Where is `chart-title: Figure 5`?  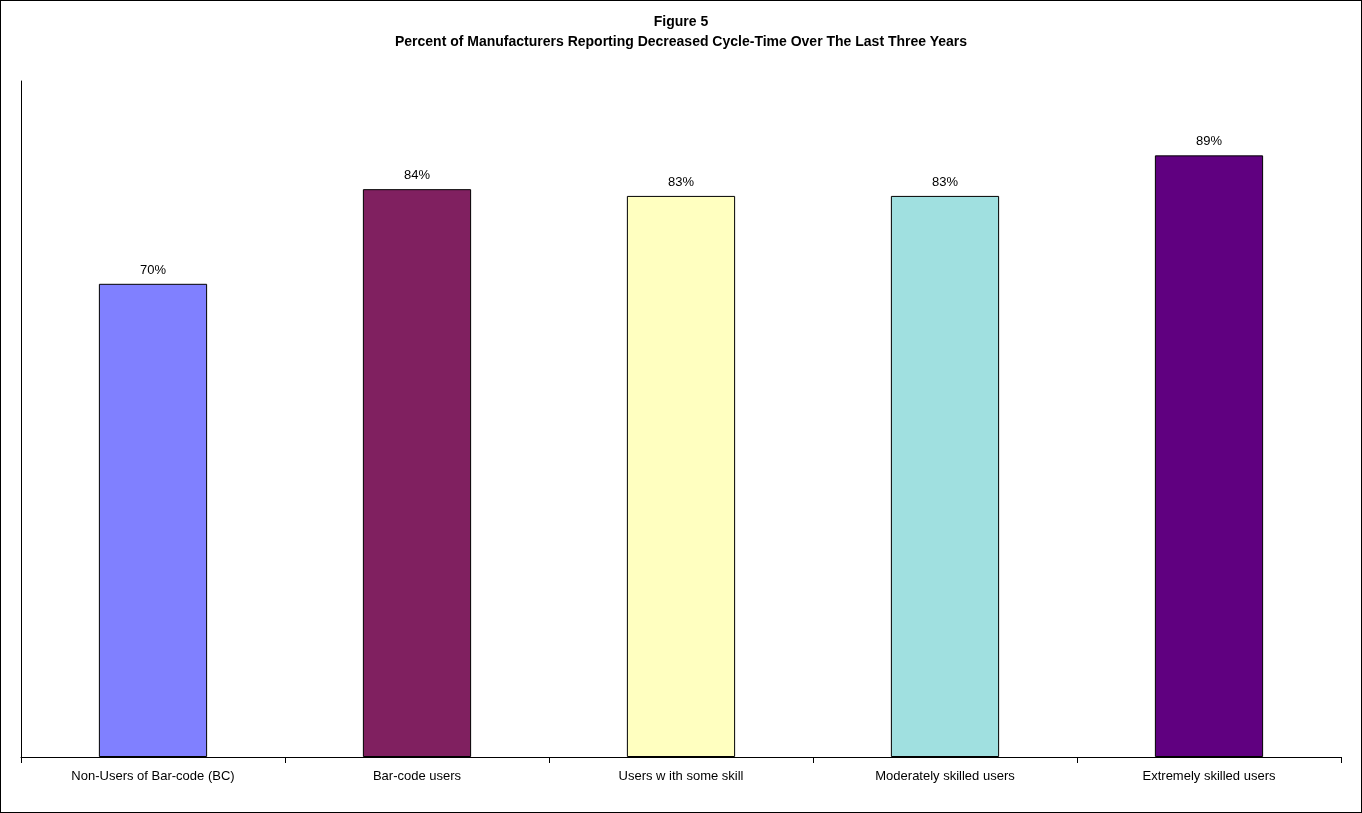
chart-title: Figure 5 is located at coordinates (681, 21).